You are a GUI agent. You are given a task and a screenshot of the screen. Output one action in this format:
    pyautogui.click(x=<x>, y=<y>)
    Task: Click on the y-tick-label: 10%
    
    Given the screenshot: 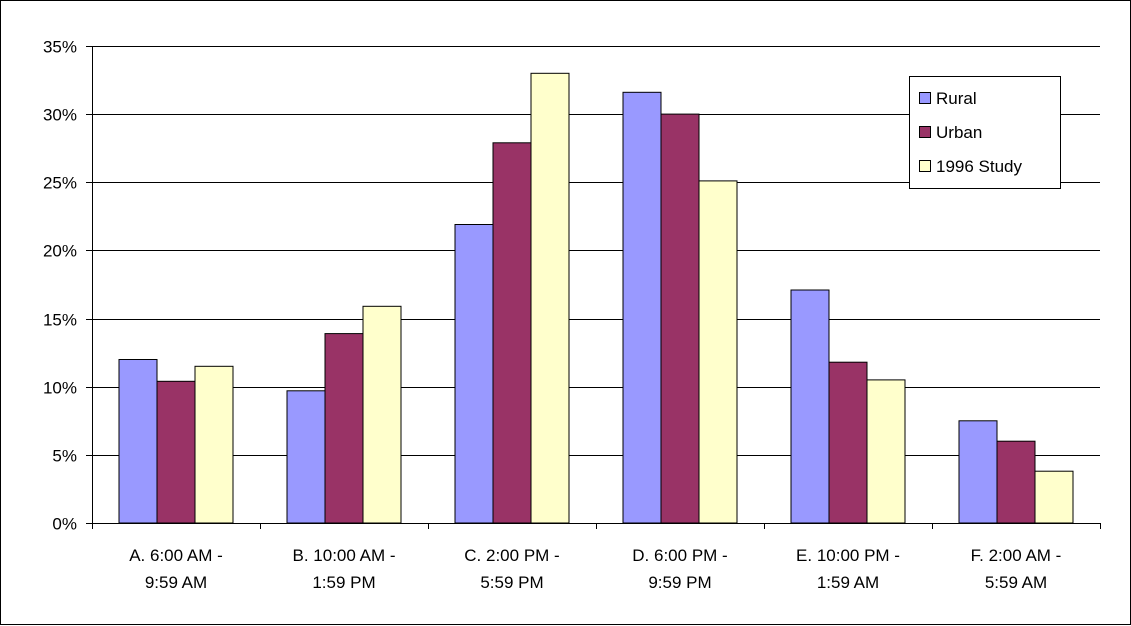 What is the action you would take?
    pyautogui.click(x=60, y=388)
    